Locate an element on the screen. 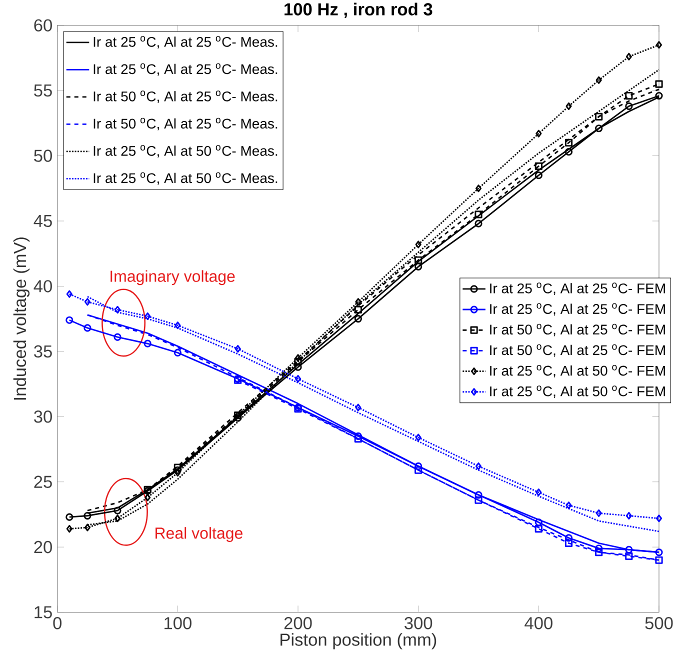  annotation: Imaginary voltage is located at coordinates (172, 278).